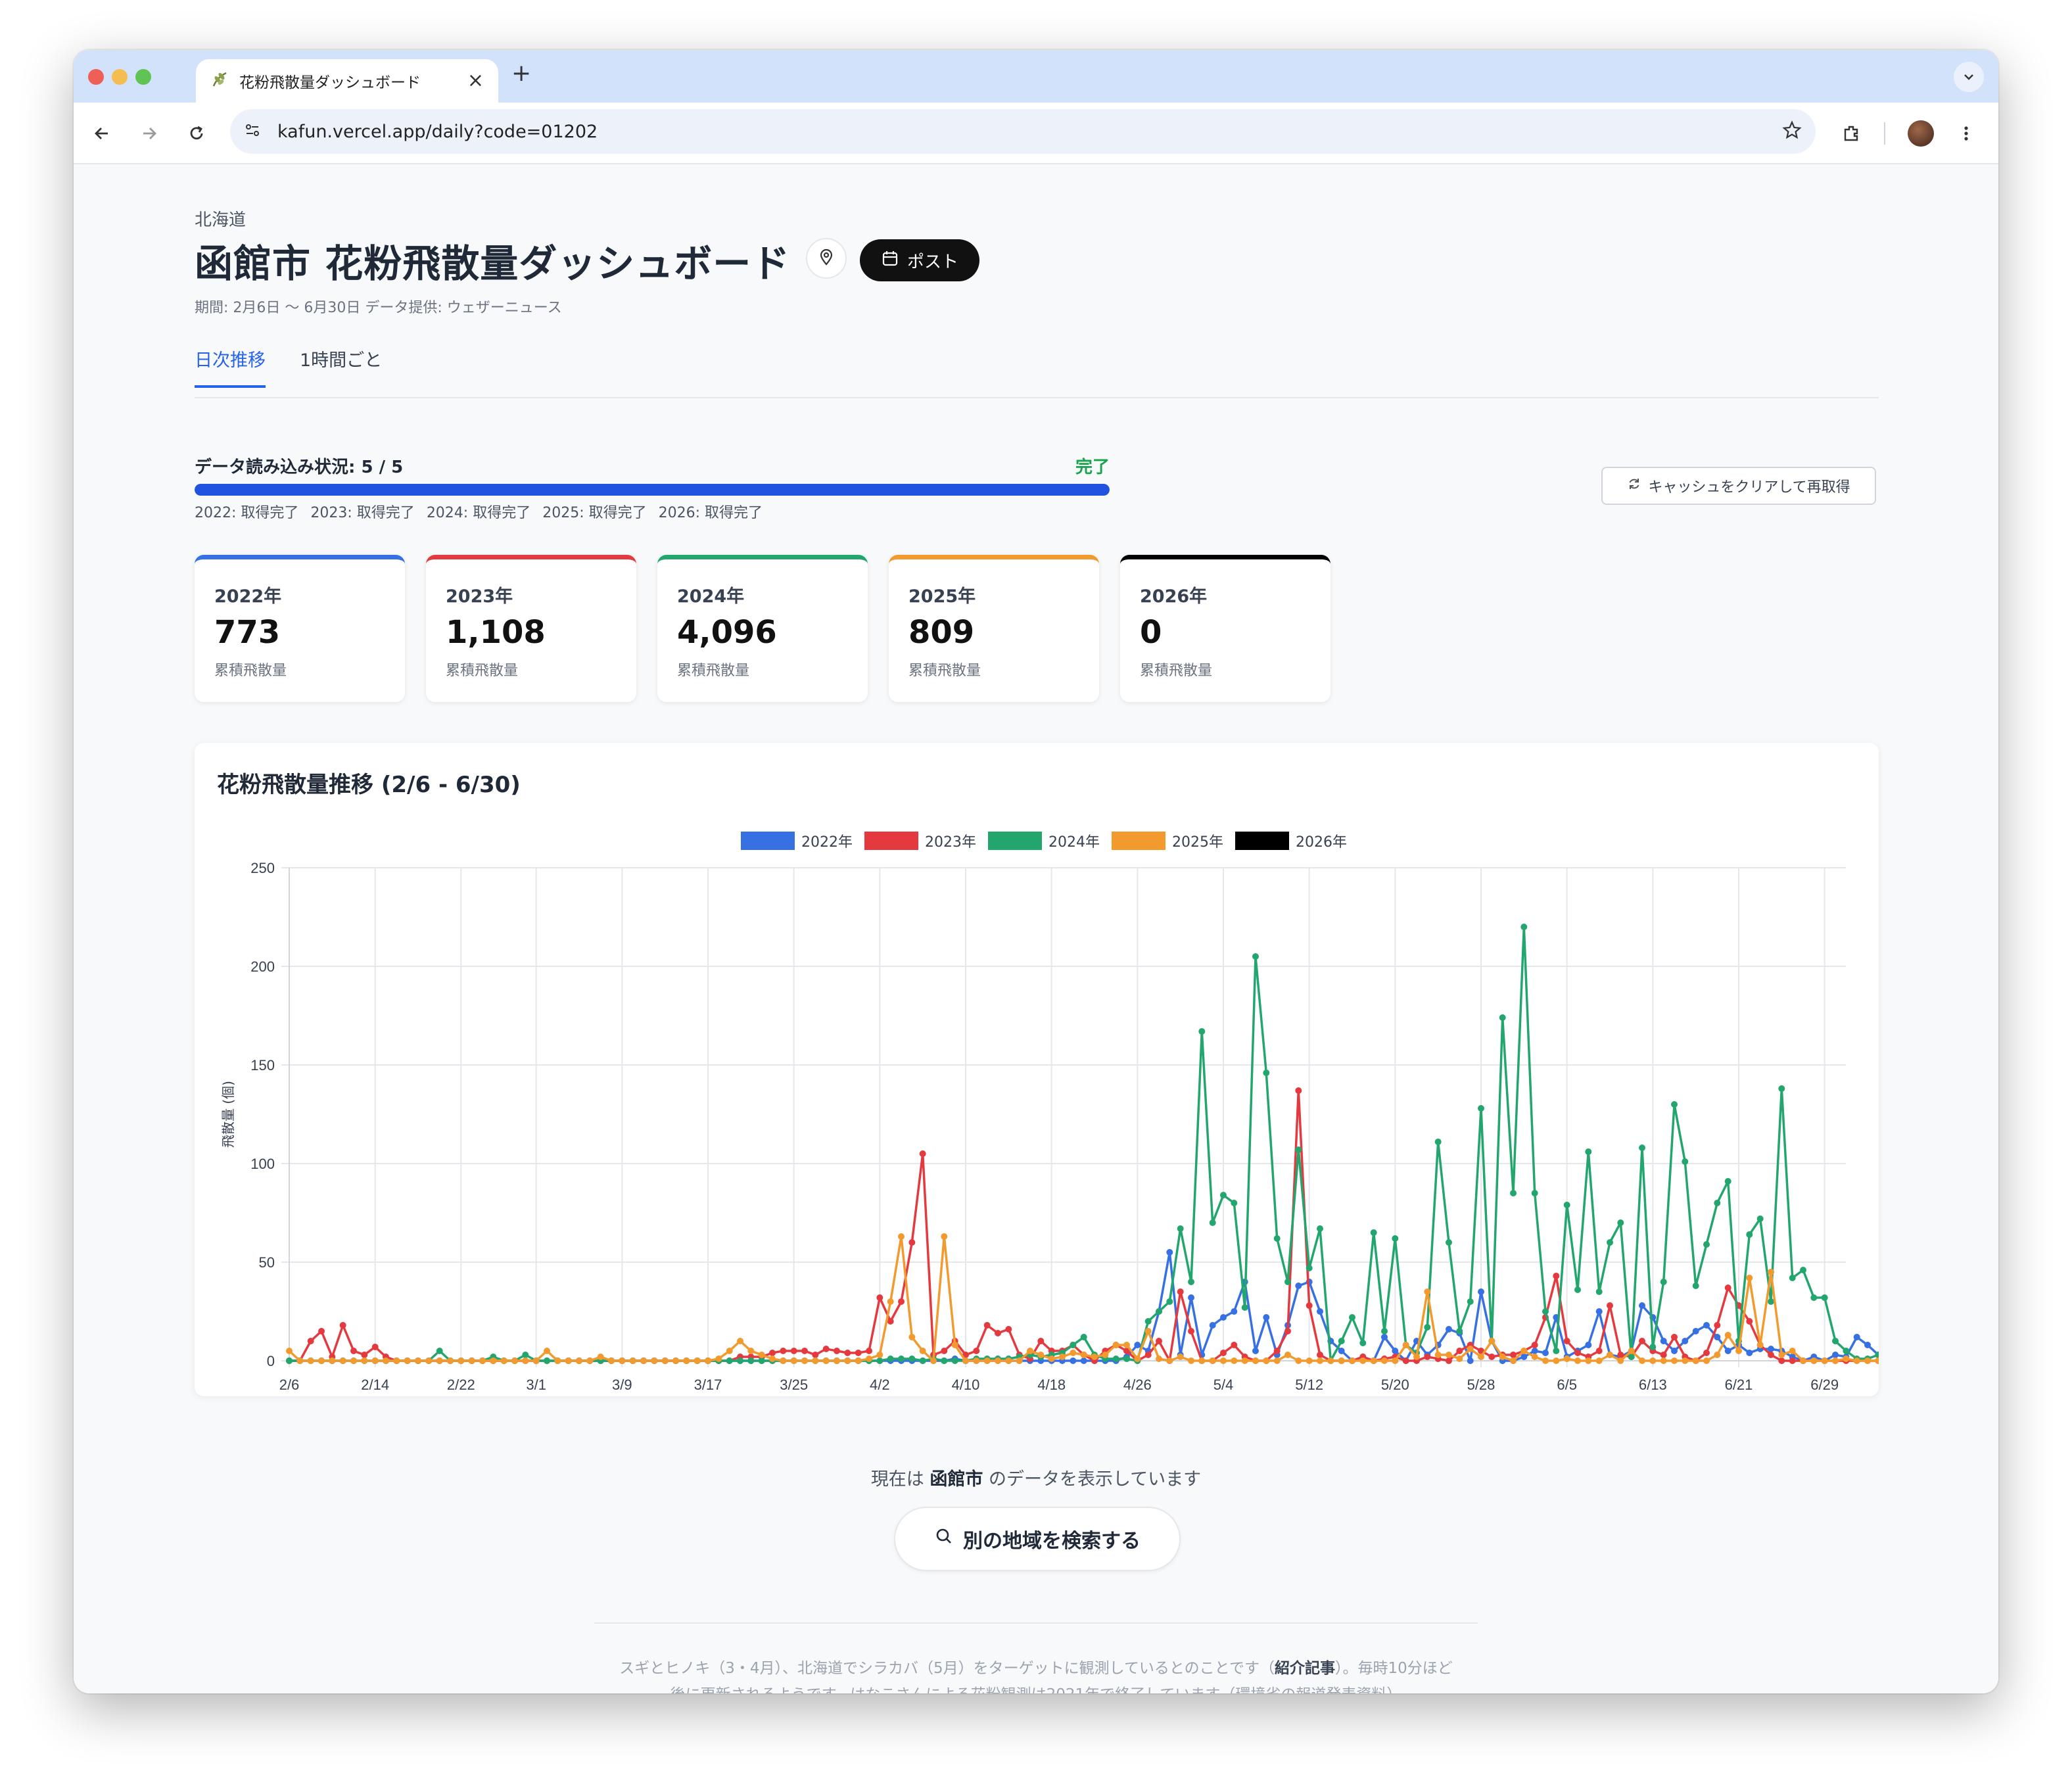  Describe the element at coordinates (102, 133) in the screenshot. I see `back-icon` at that location.